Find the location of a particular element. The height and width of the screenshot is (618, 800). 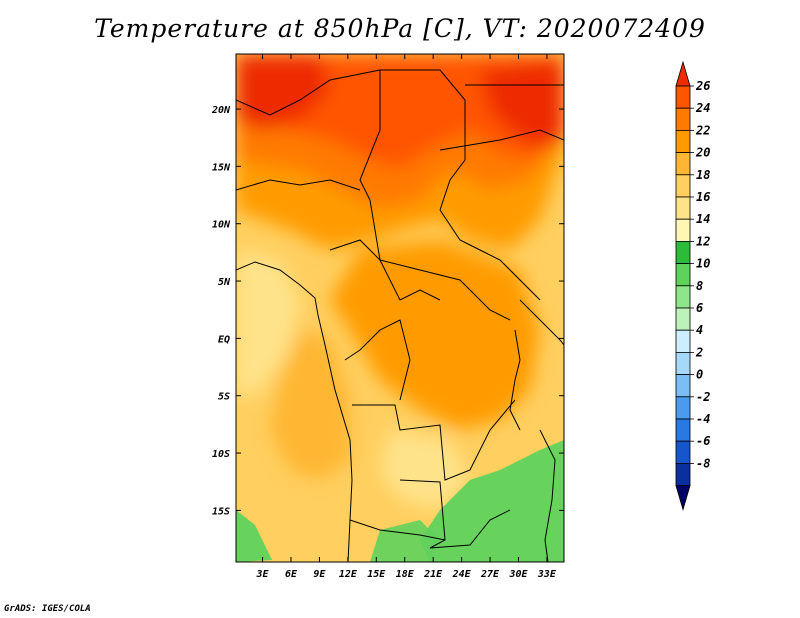

field-band-26-high is located at coordinates (283, 92).